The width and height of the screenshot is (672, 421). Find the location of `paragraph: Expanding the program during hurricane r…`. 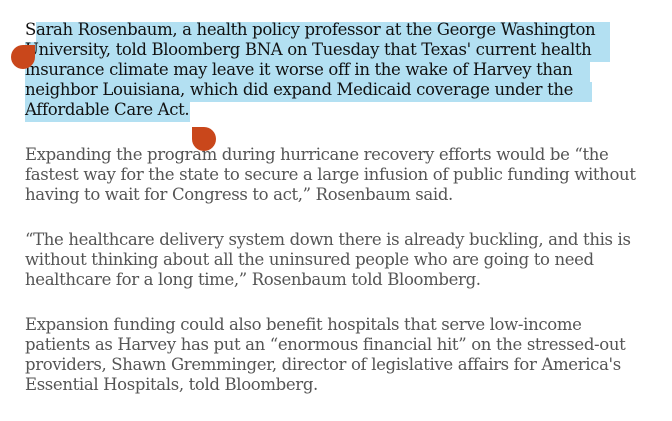

paragraph: Expanding the program during hurricane r… is located at coordinates (330, 174).